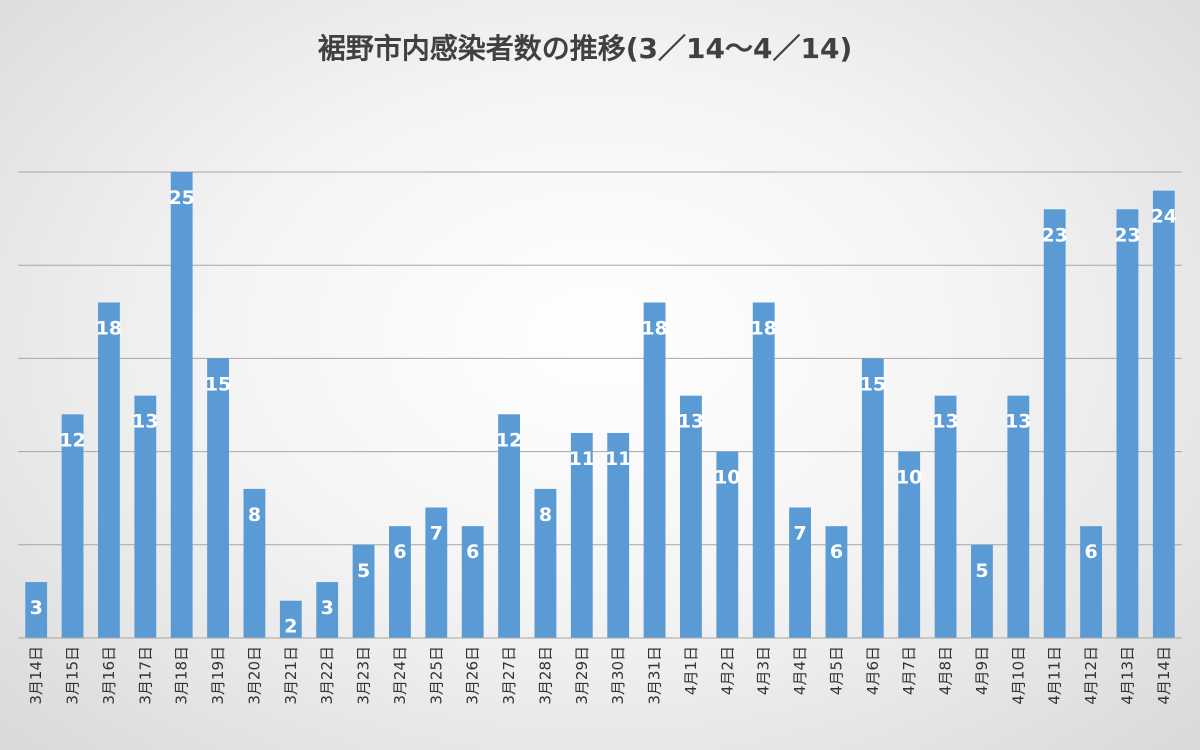 The image size is (1200, 750). Describe the element at coordinates (545, 675) in the screenshot. I see `x-tick-label: 3月28日` at that location.